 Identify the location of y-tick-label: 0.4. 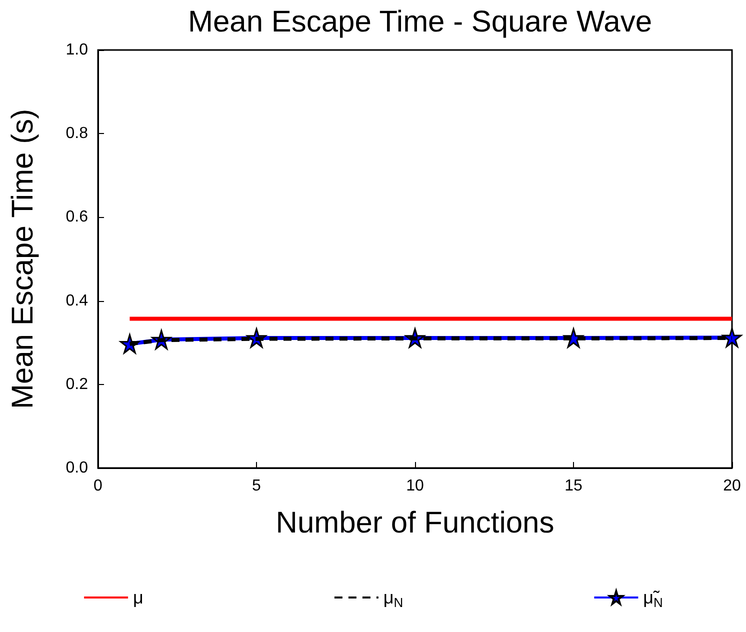
(77, 301).